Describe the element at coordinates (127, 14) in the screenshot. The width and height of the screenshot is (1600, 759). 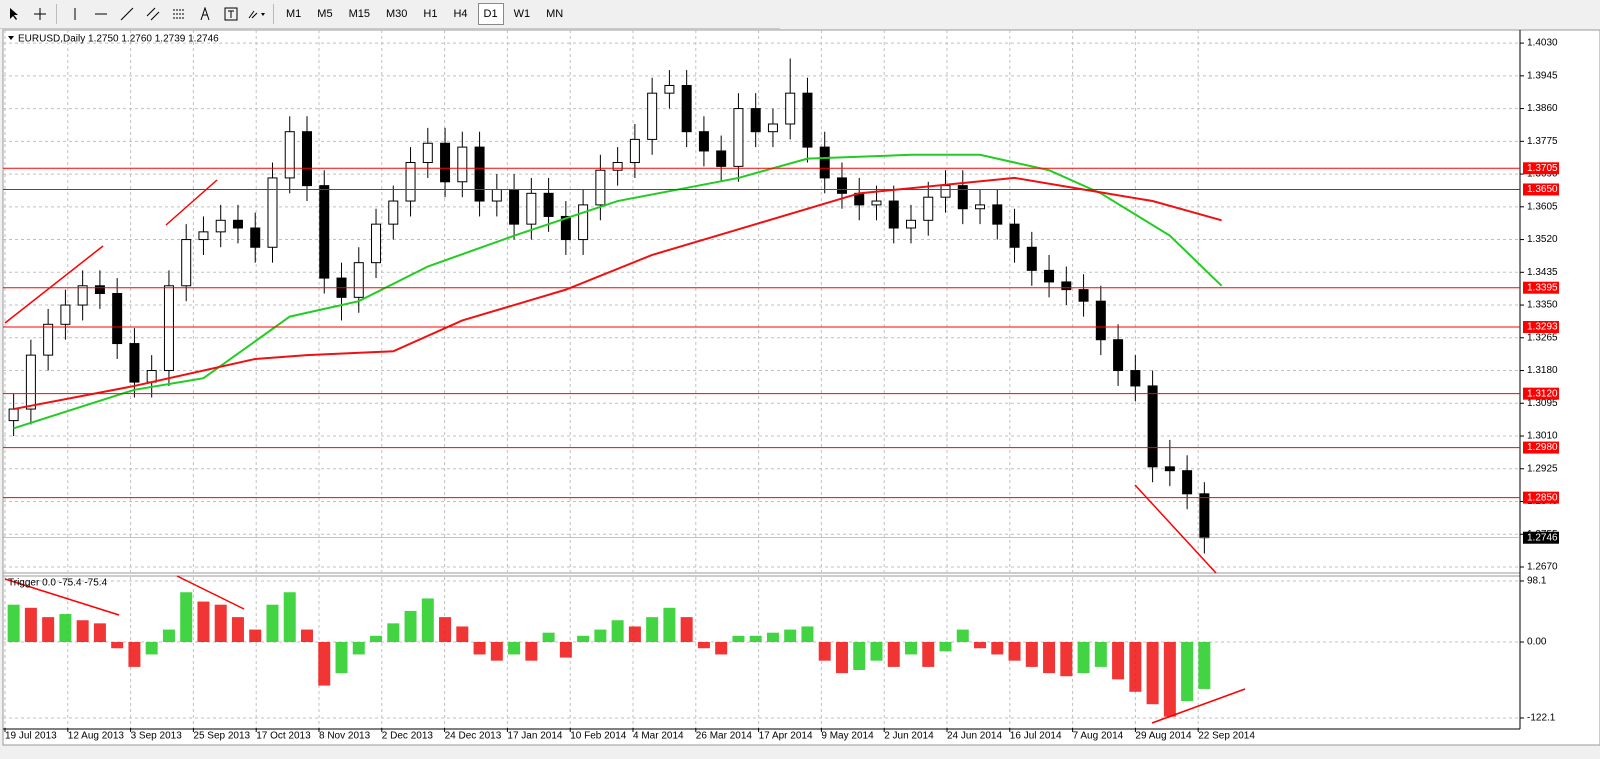
I see `trendline-tool` at that location.